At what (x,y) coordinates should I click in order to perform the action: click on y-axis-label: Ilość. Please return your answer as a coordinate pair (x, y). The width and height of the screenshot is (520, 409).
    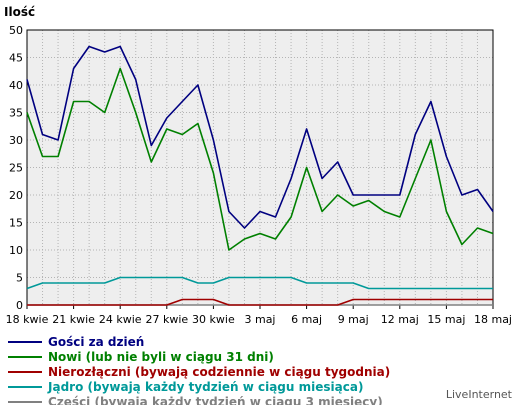
    Looking at the image, I should click on (19, 12).